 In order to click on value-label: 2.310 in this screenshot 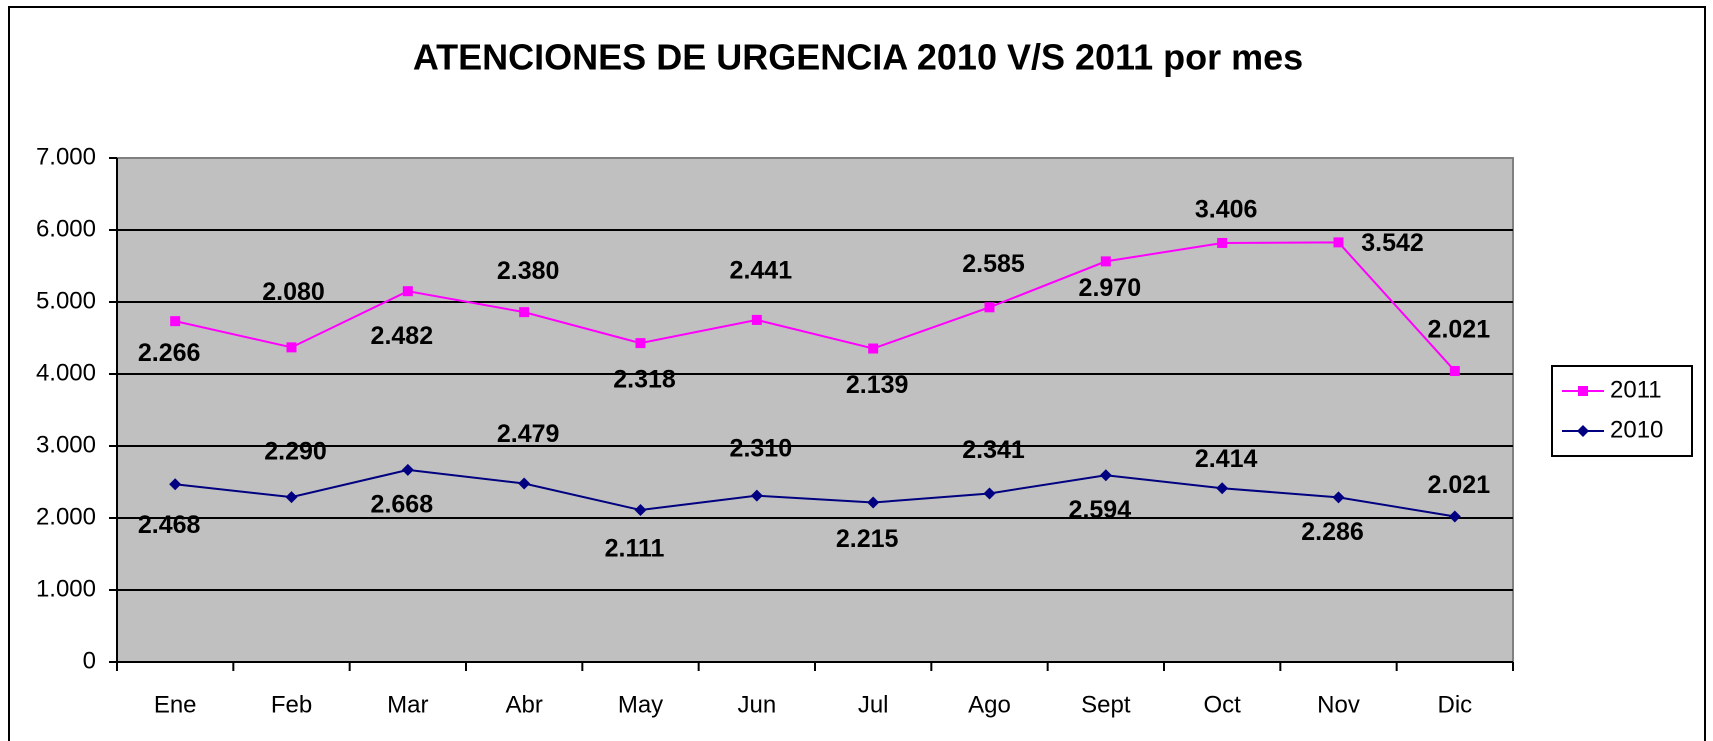, I will do `click(761, 448)`.